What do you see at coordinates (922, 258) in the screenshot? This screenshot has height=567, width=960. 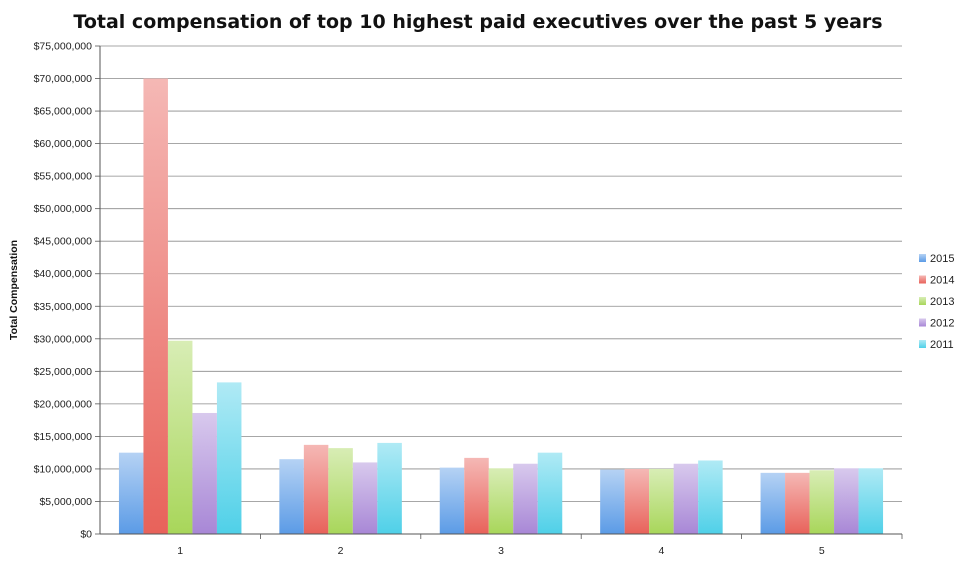 I see `legend-swatch-2015` at bounding box center [922, 258].